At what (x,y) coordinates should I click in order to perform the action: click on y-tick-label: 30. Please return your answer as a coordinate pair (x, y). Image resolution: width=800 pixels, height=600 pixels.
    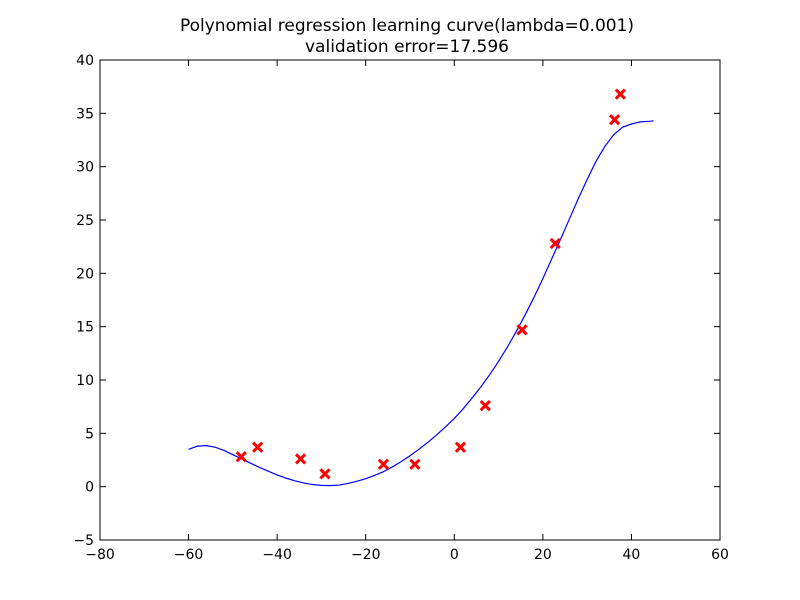
    Looking at the image, I should click on (85, 168).